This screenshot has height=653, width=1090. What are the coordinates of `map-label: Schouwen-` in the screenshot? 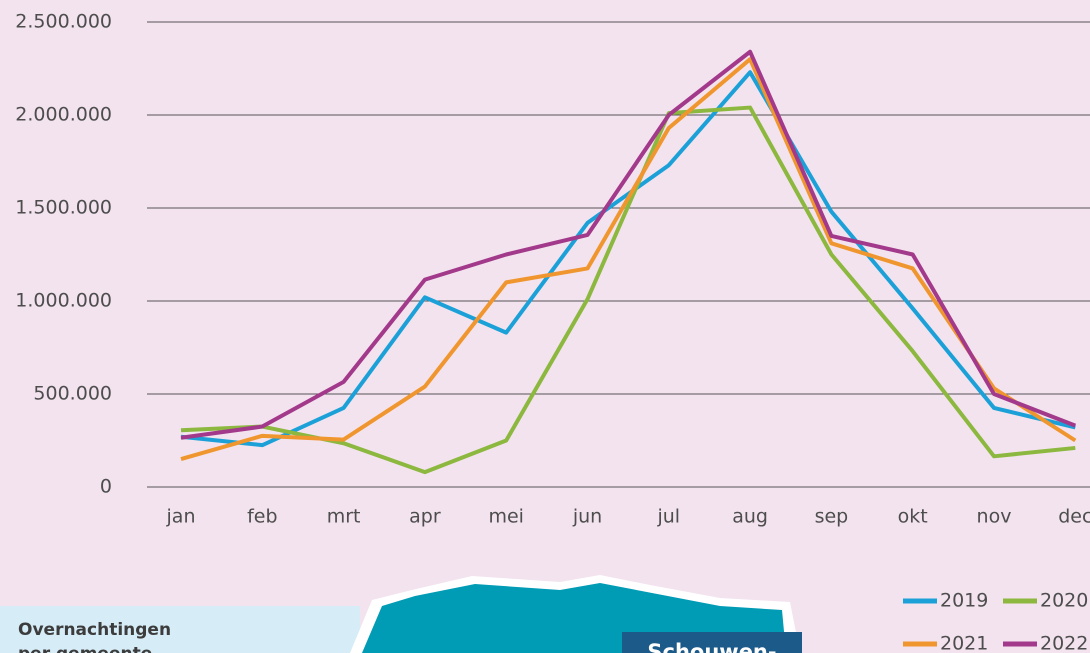 It's located at (711, 646).